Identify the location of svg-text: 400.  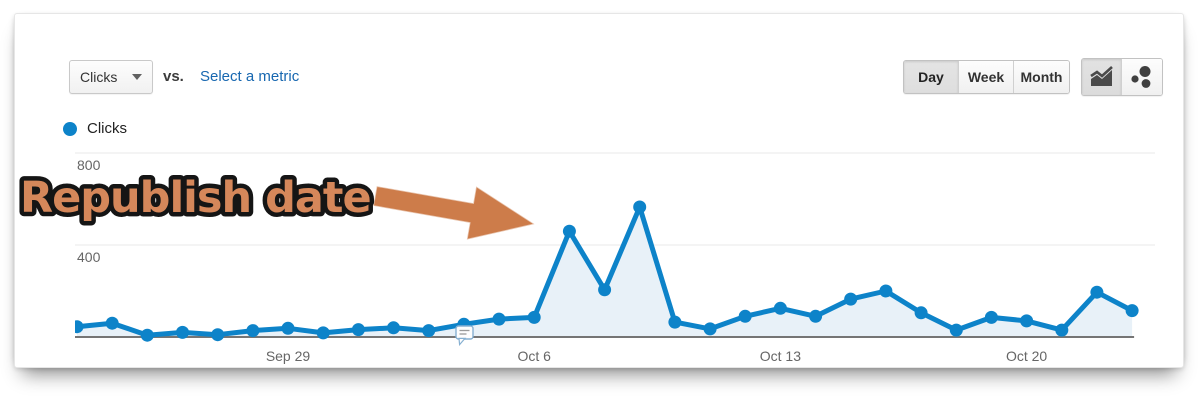
(89, 257).